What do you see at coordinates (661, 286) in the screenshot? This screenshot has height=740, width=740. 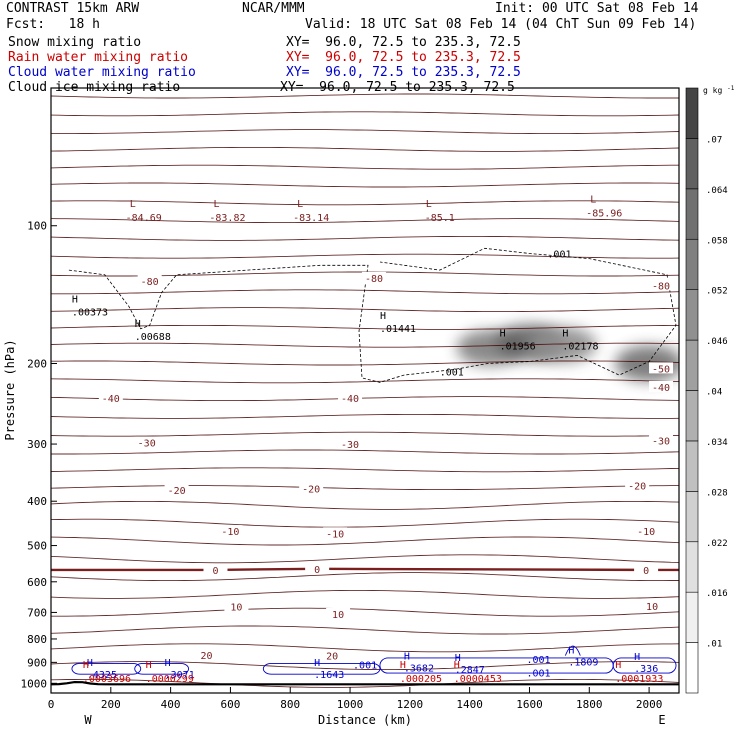 I see `temperature-contour-label: -80` at bounding box center [661, 286].